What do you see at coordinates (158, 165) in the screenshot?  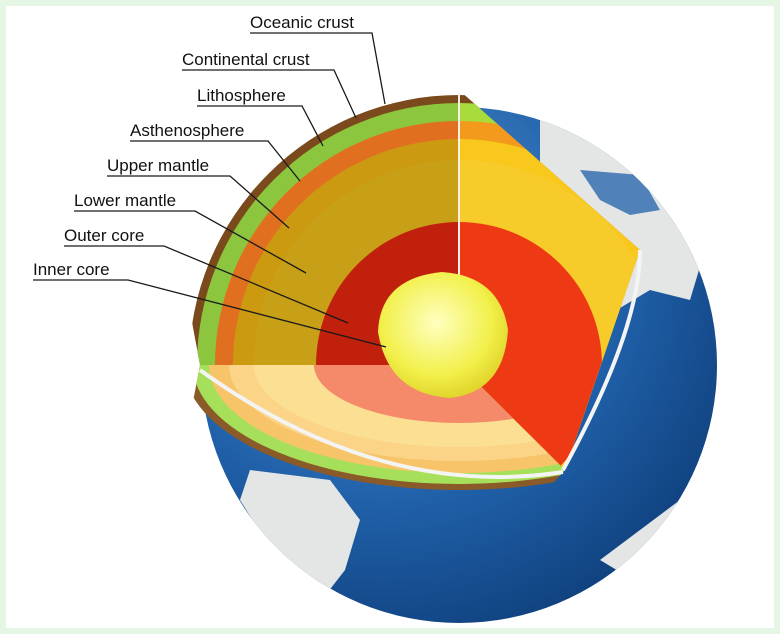 I see `label-upper-mantle: Upper mantle` at bounding box center [158, 165].